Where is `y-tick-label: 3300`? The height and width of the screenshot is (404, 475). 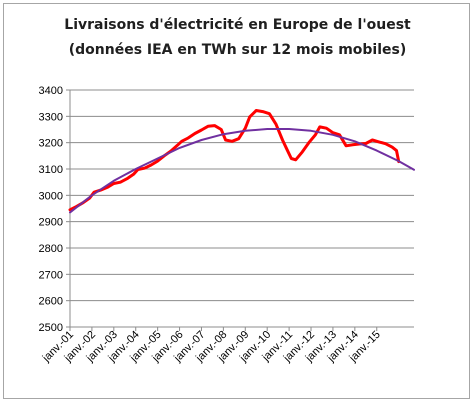
y-tick-label: 3300 is located at coordinates (51, 117).